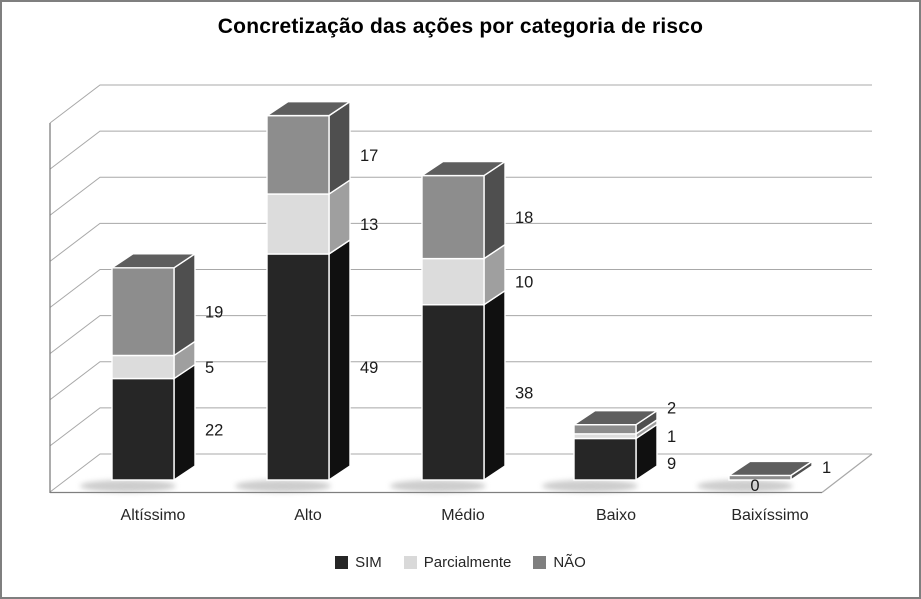 The image size is (921, 599). Describe the element at coordinates (671, 408) in the screenshot. I see `data-label: 2` at that location.